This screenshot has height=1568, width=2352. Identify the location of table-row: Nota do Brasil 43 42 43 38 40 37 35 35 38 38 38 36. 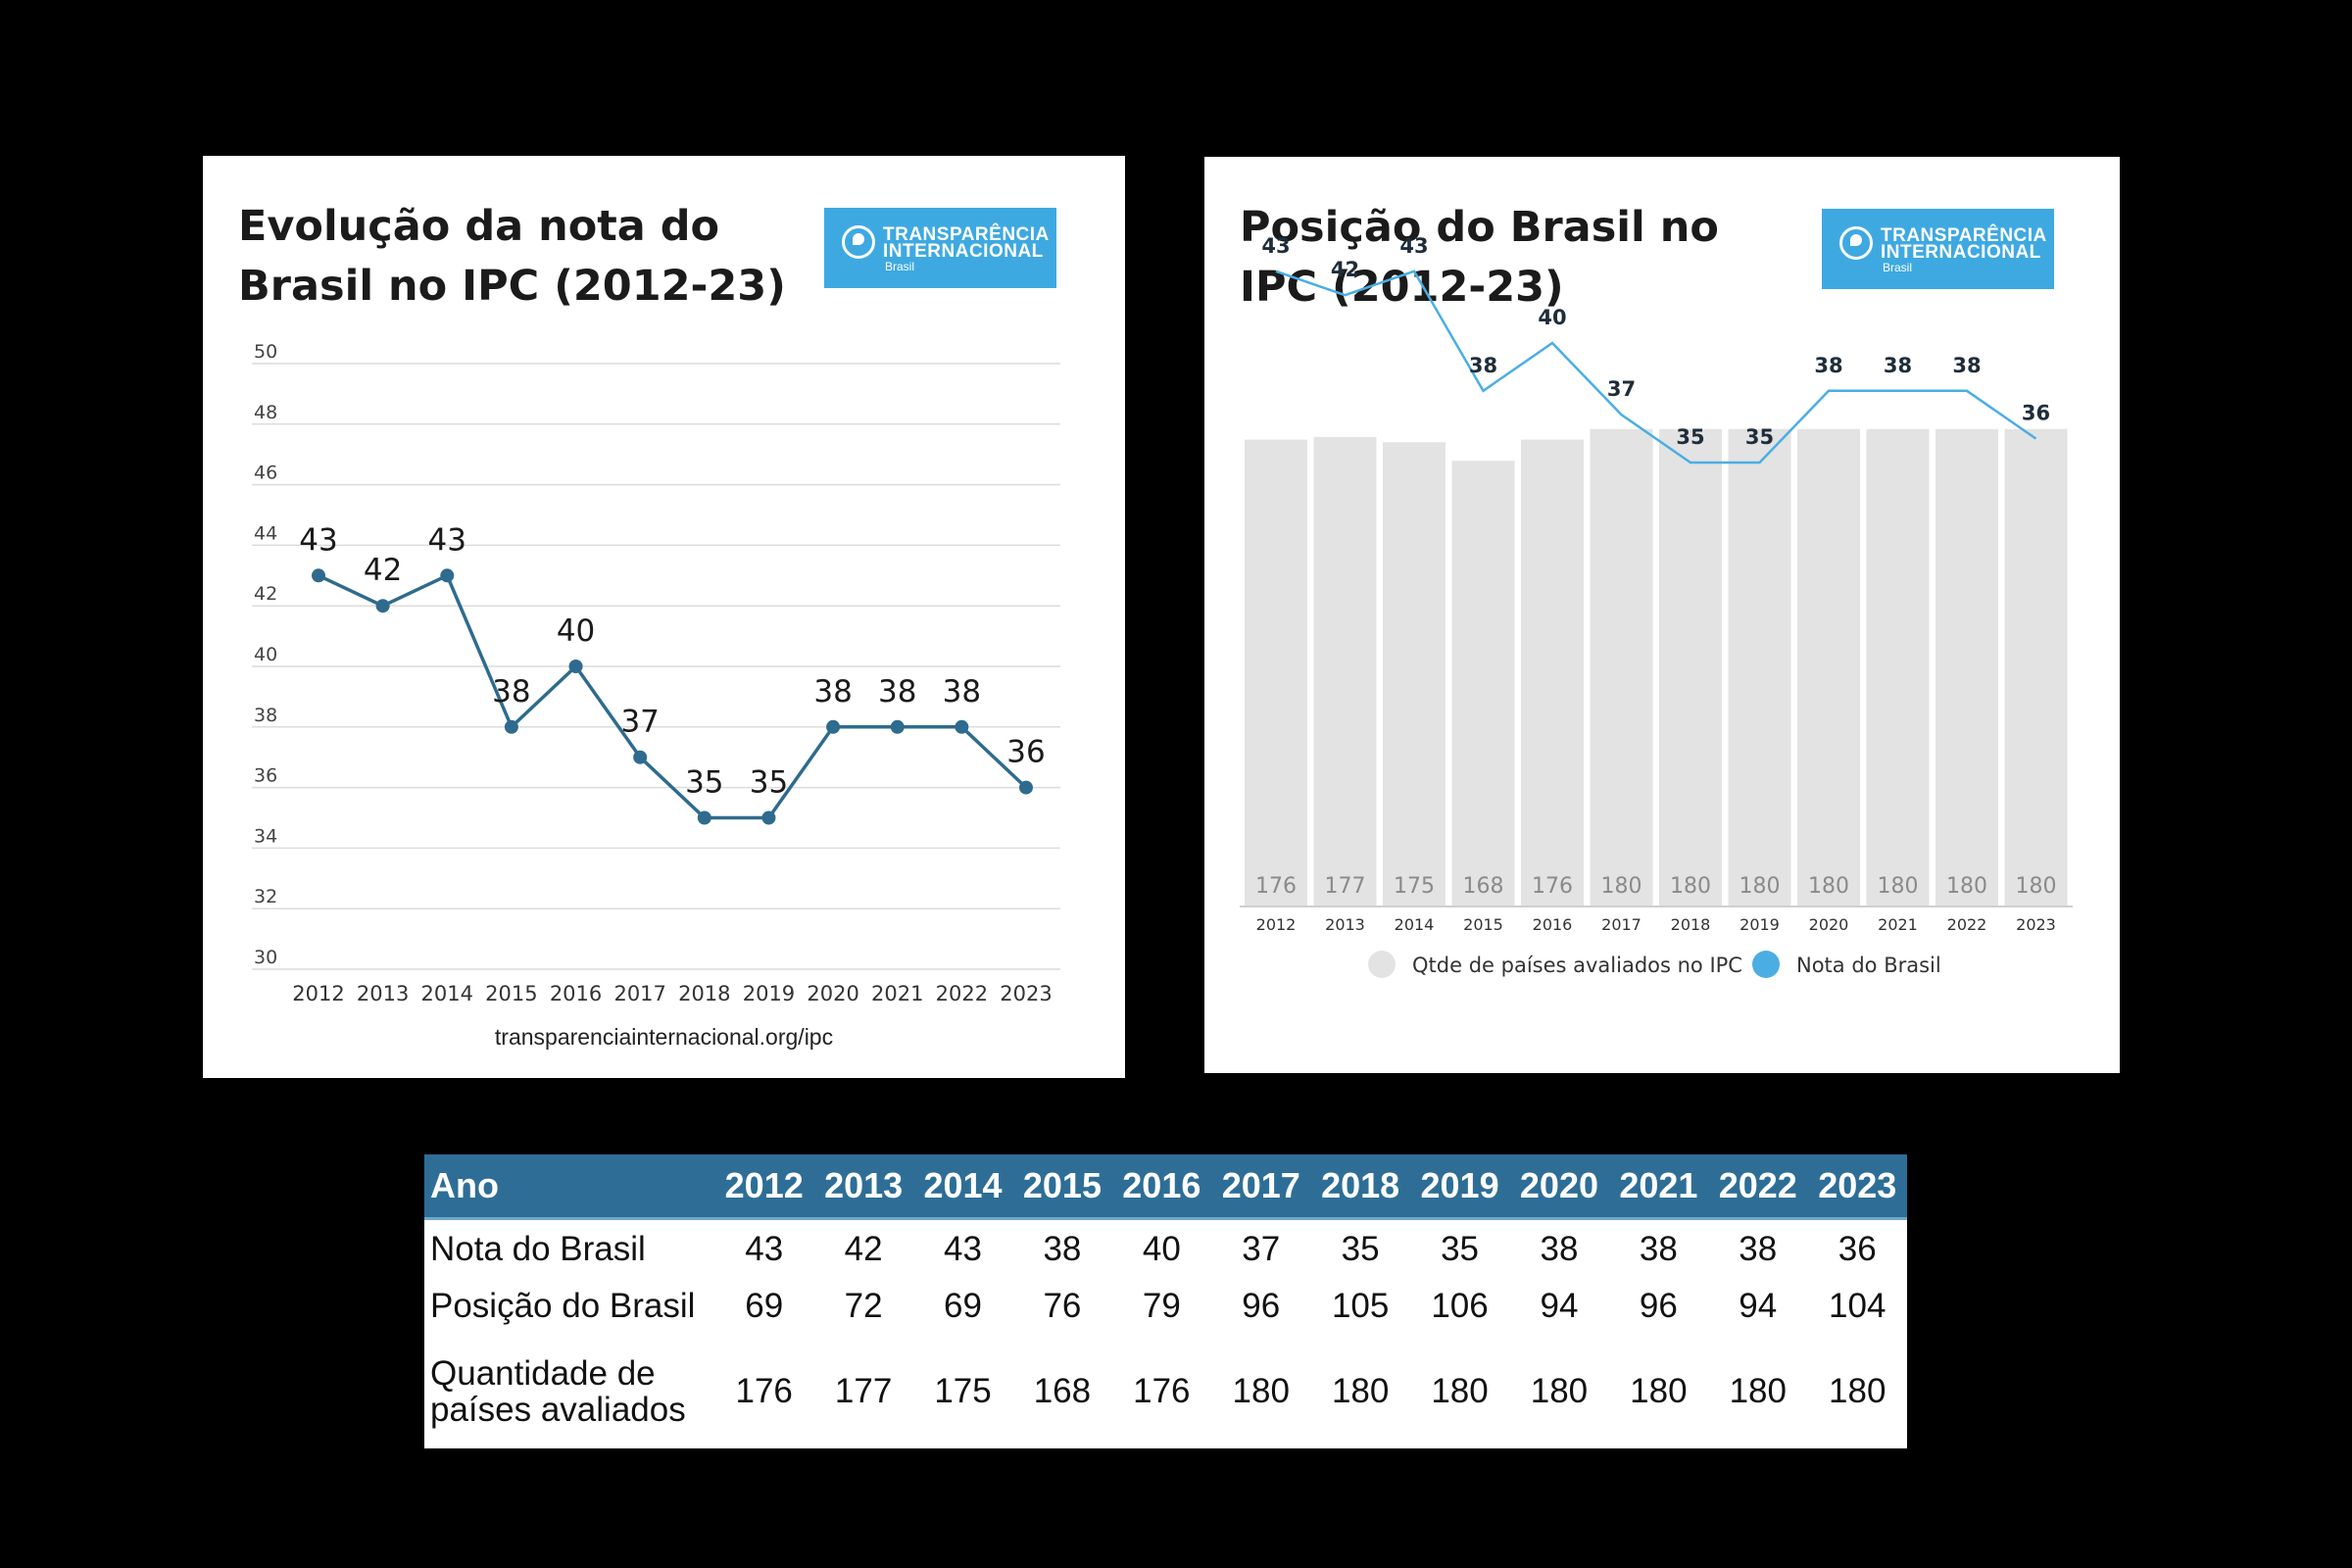
(1165, 1248).